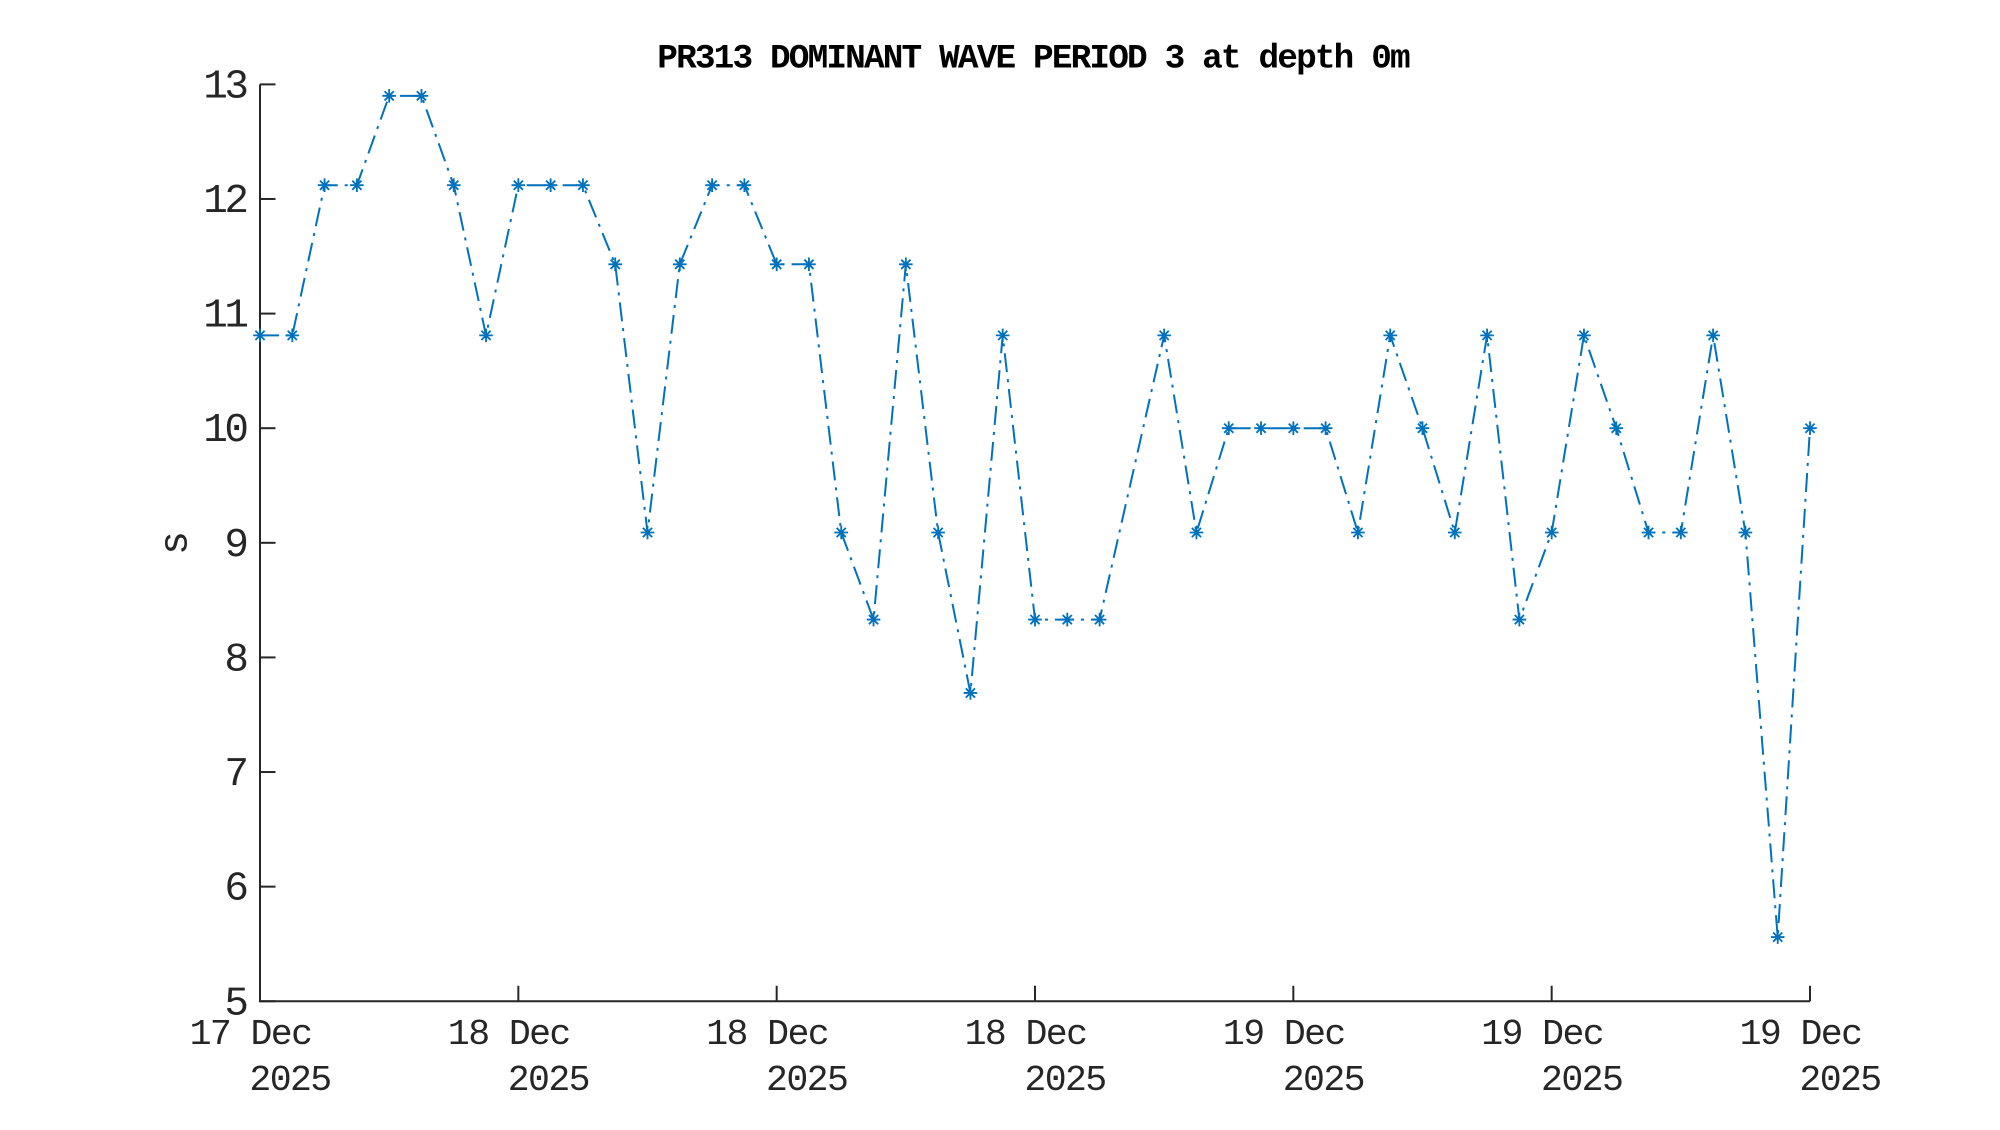 The height and width of the screenshot is (1130, 2000). I want to click on svg-text: s, so click(176, 543).